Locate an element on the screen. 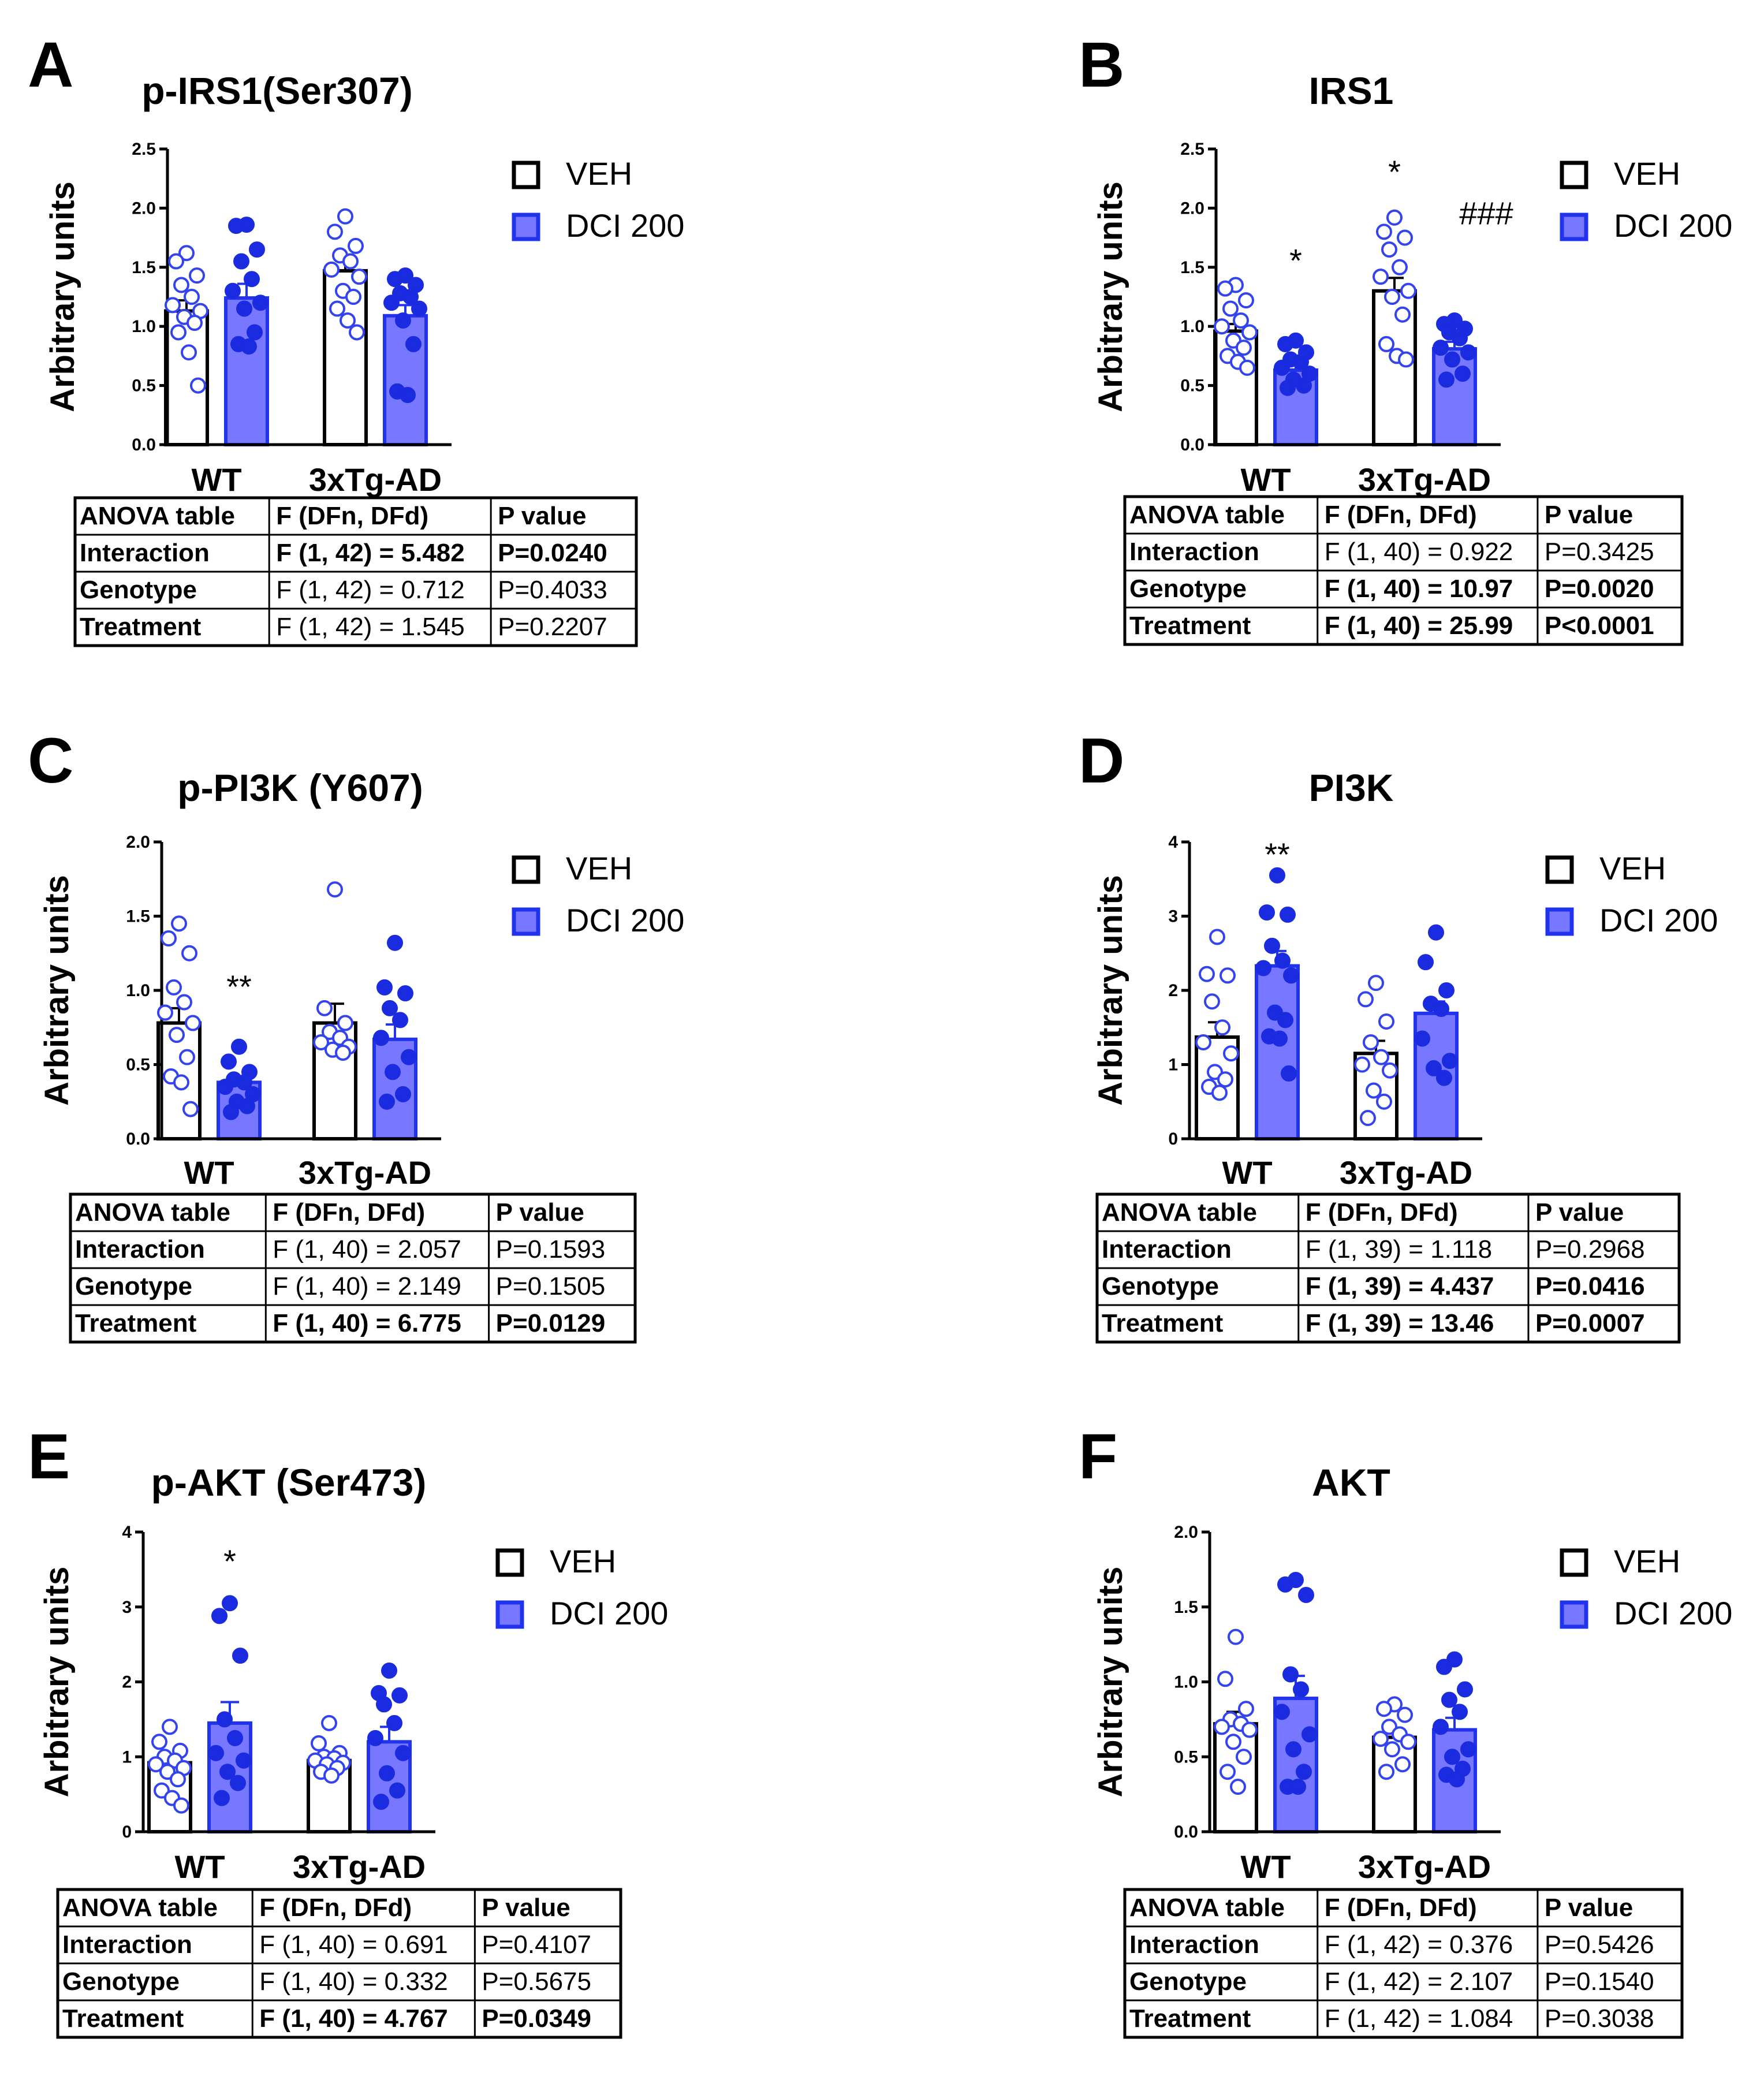  table-cell: F (1, 42) = 2.107 is located at coordinates (1419, 1981).